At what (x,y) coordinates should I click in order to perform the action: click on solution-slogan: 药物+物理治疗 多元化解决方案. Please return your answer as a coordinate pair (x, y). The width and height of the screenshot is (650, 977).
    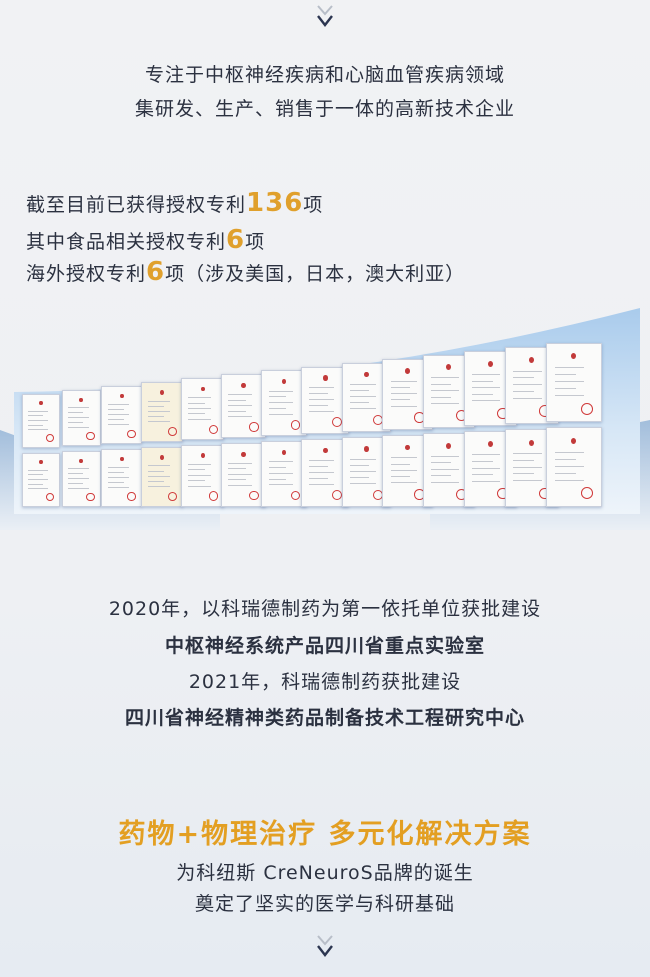
    Looking at the image, I should click on (325, 834).